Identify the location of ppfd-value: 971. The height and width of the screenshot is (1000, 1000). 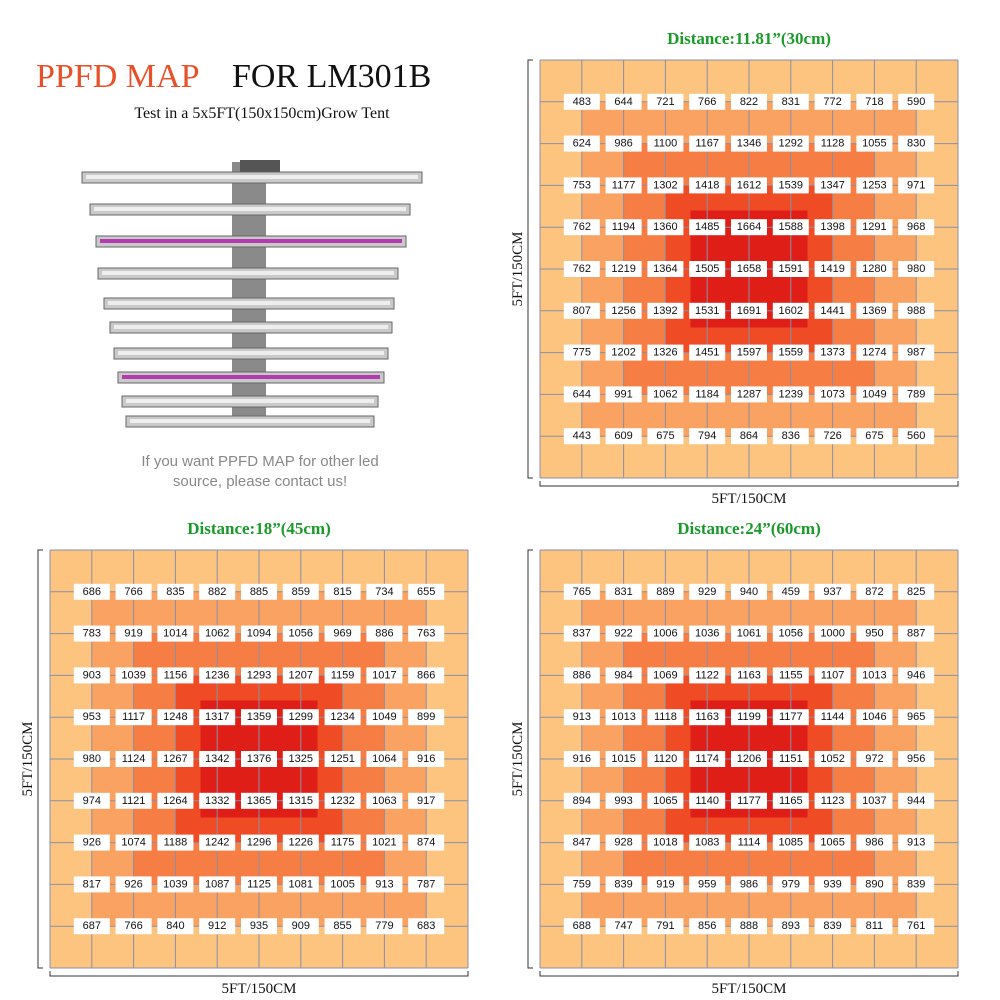
(916, 185).